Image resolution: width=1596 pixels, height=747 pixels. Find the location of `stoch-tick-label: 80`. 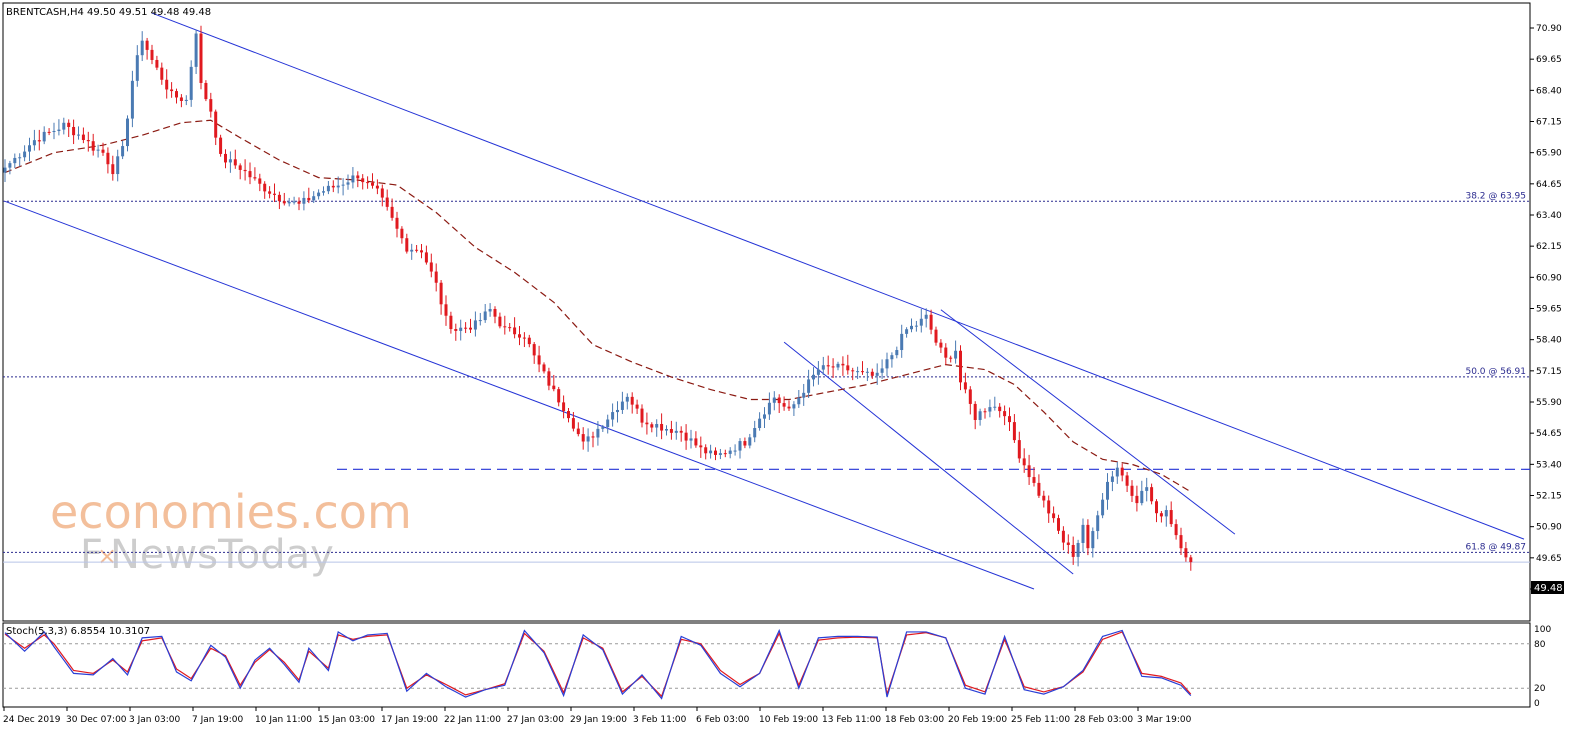

stoch-tick-label: 80 is located at coordinates (1540, 645).